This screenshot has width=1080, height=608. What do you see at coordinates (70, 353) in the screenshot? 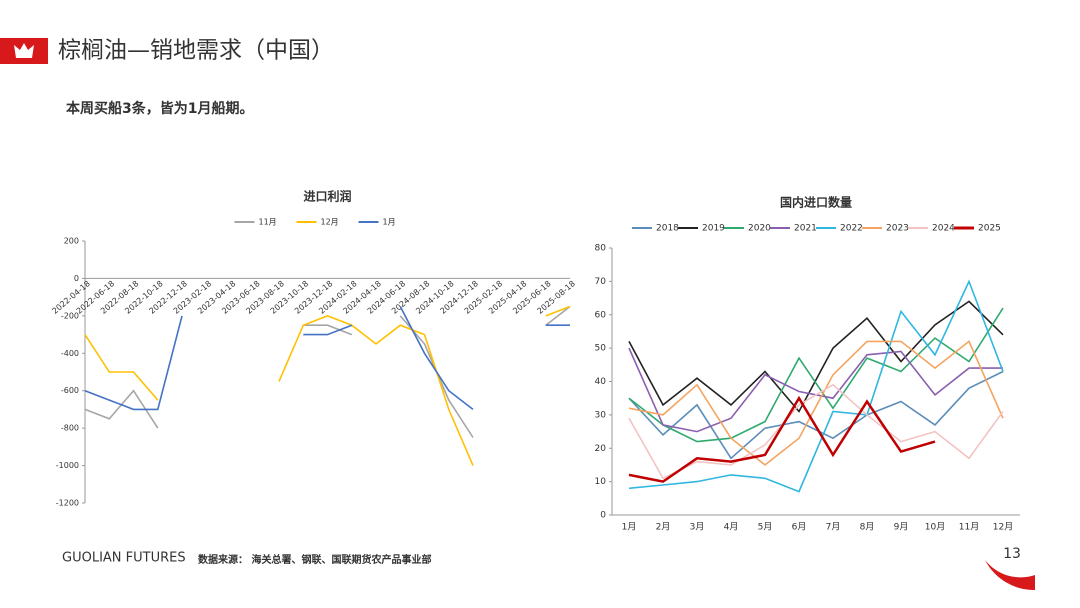
I see `y-tick-label: -400` at bounding box center [70, 353].